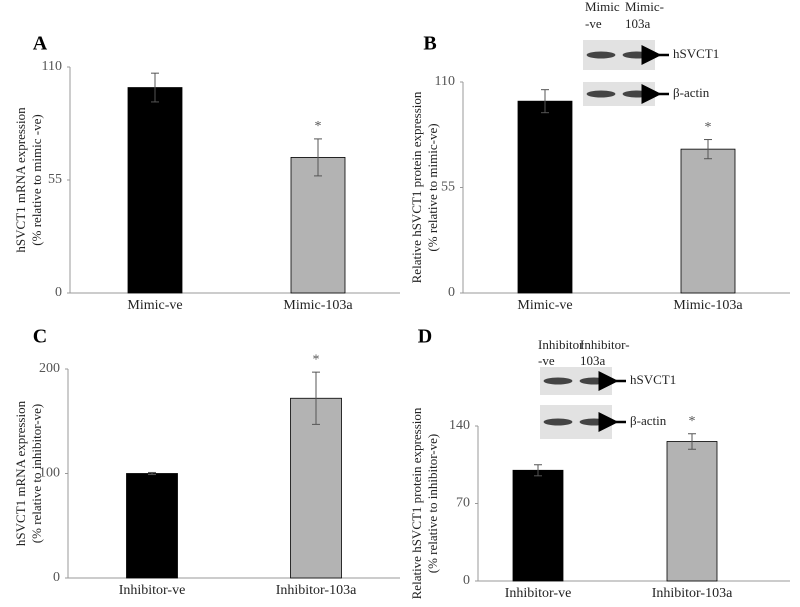 This screenshot has height=607, width=800. Describe the element at coordinates (561, 344) in the screenshot. I see `lane-label: Inhibitor` at that location.